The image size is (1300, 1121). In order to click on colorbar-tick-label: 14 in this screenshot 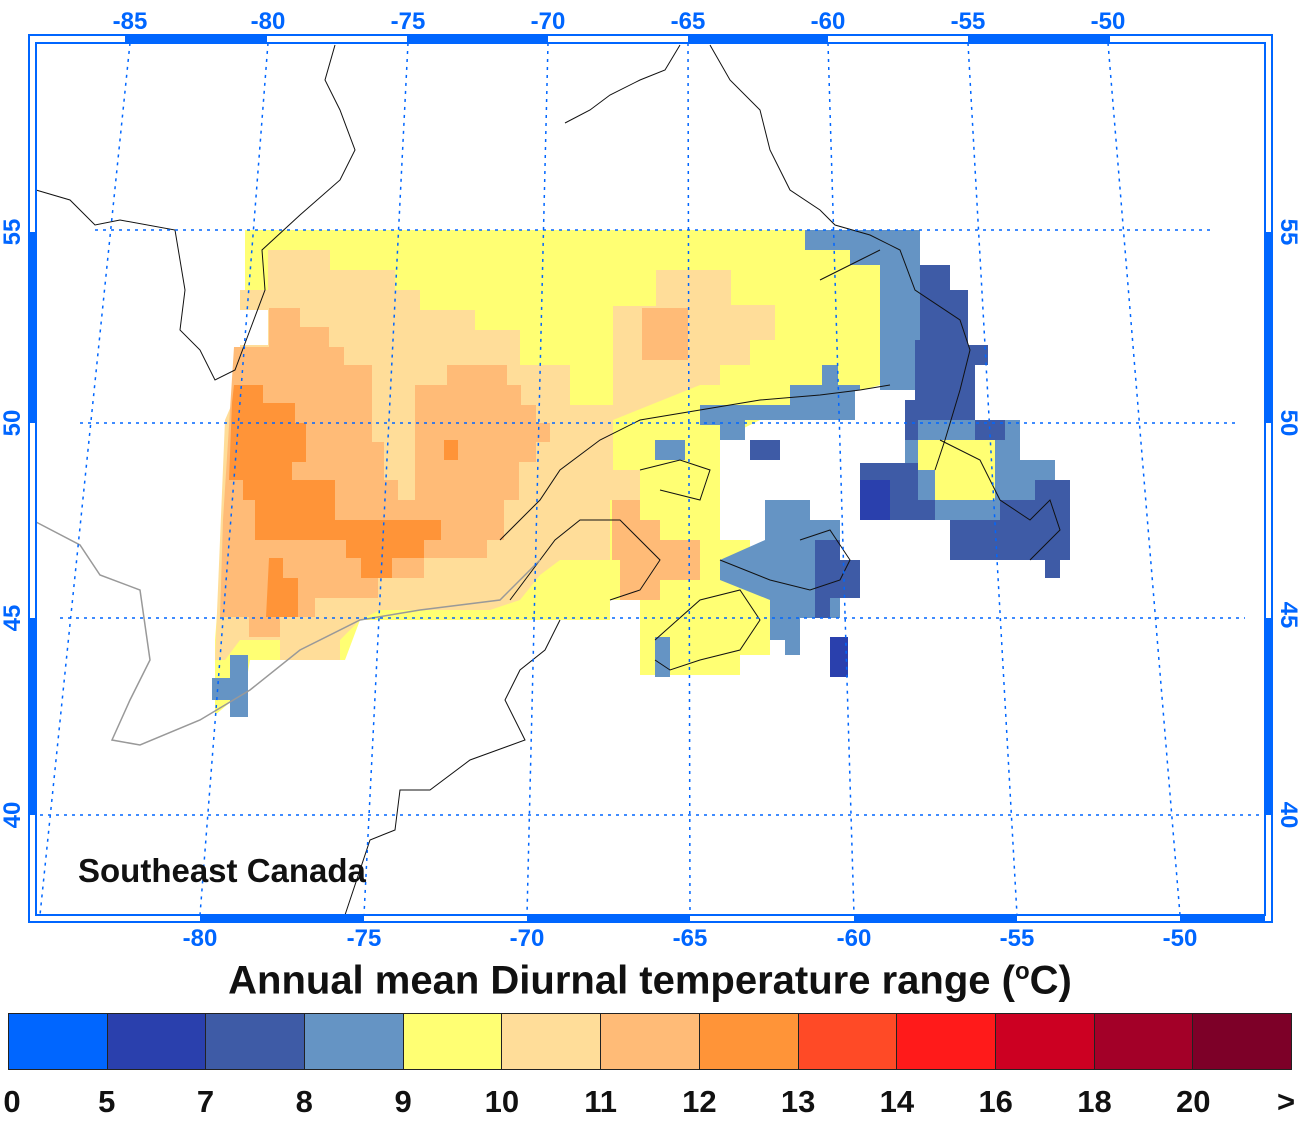, I will do `click(897, 1101)`.